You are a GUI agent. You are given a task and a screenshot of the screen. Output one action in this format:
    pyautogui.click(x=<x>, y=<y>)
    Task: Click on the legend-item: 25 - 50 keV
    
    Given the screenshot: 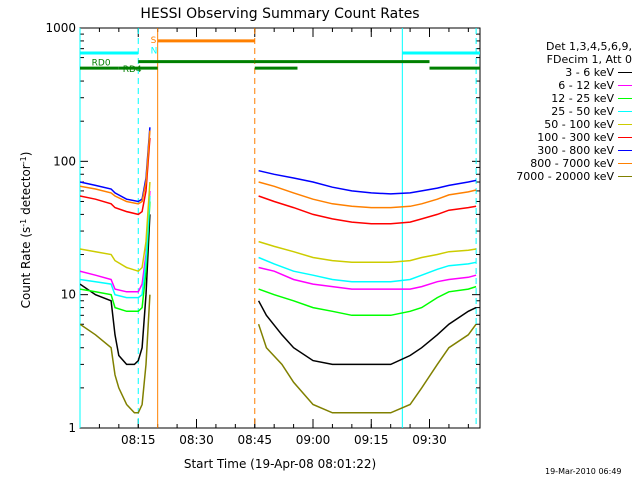 What is the action you would take?
    pyautogui.click(x=566, y=111)
    